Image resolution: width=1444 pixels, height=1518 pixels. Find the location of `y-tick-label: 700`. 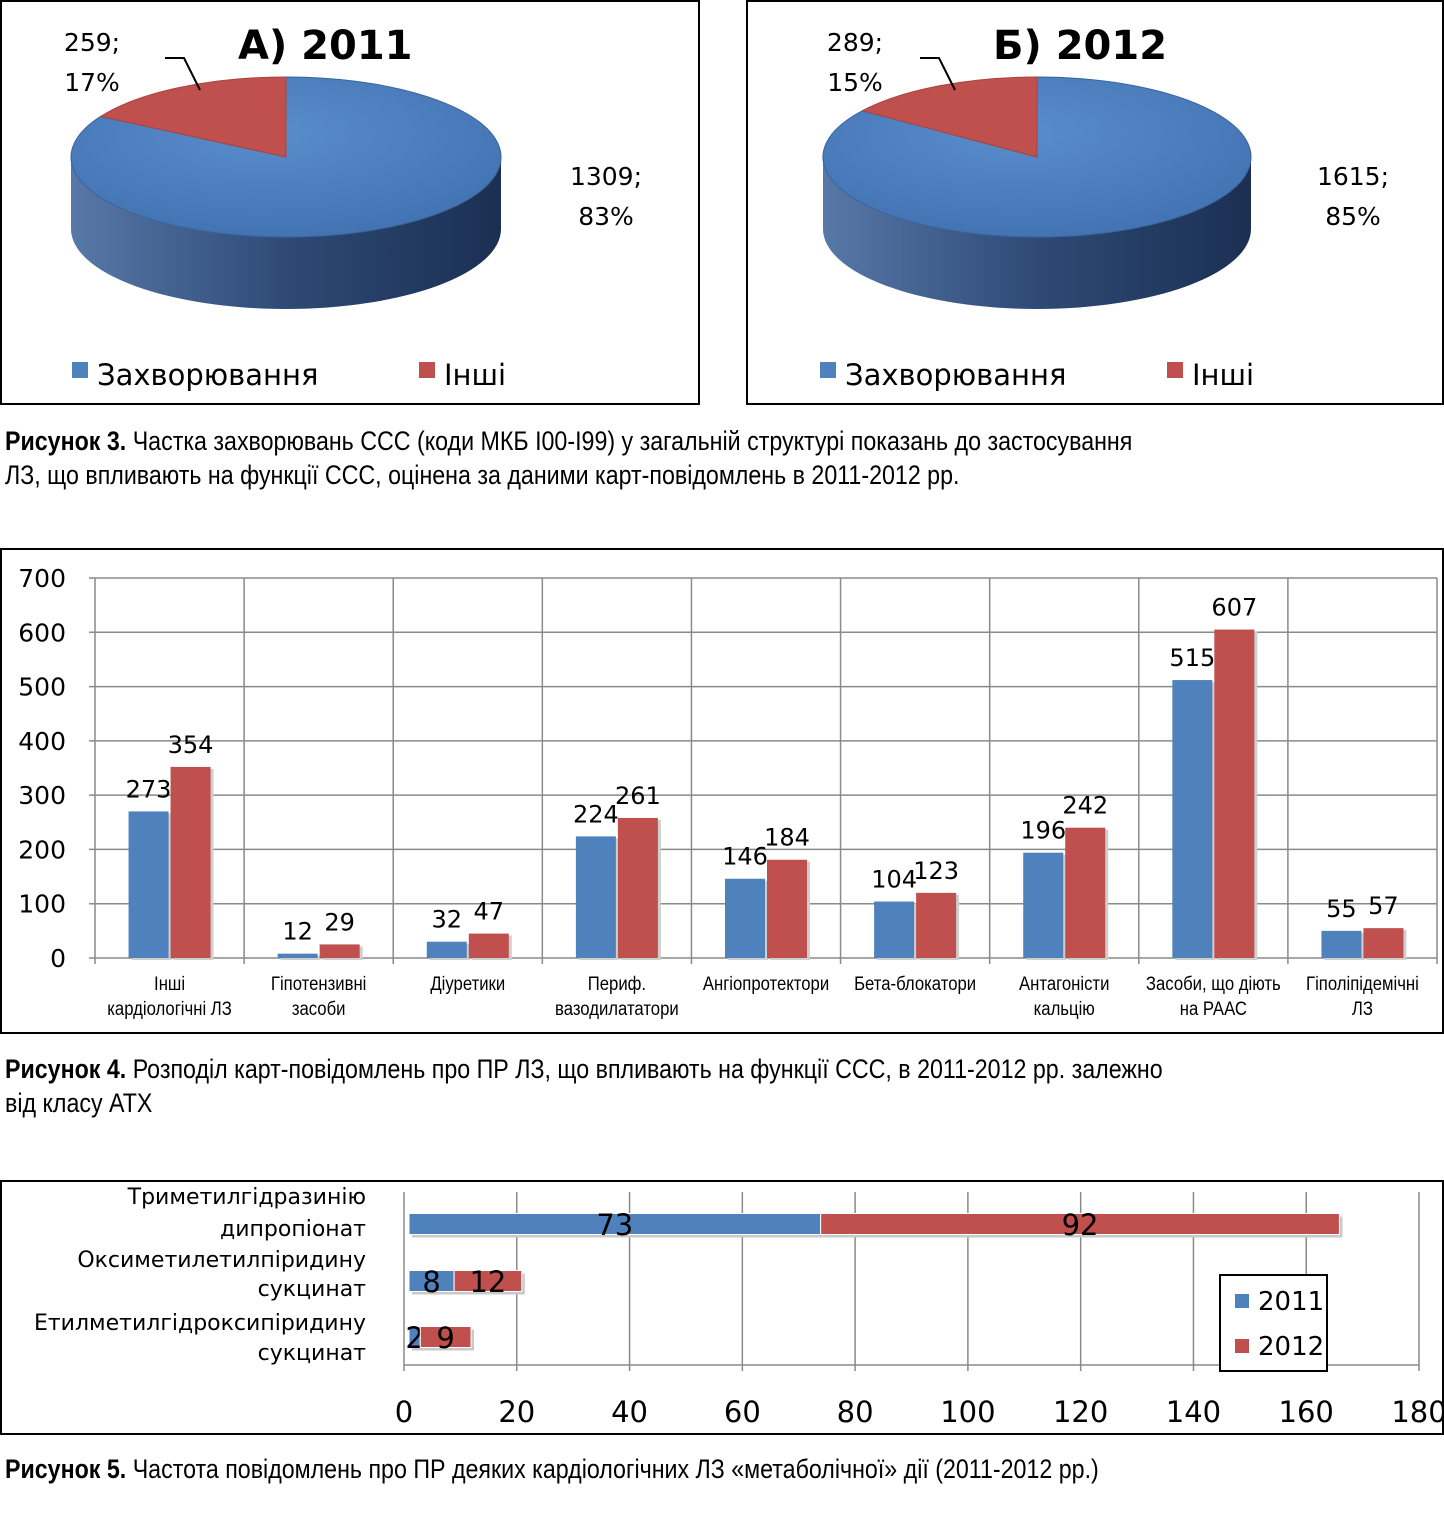

y-tick-label: 700 is located at coordinates (42, 578).